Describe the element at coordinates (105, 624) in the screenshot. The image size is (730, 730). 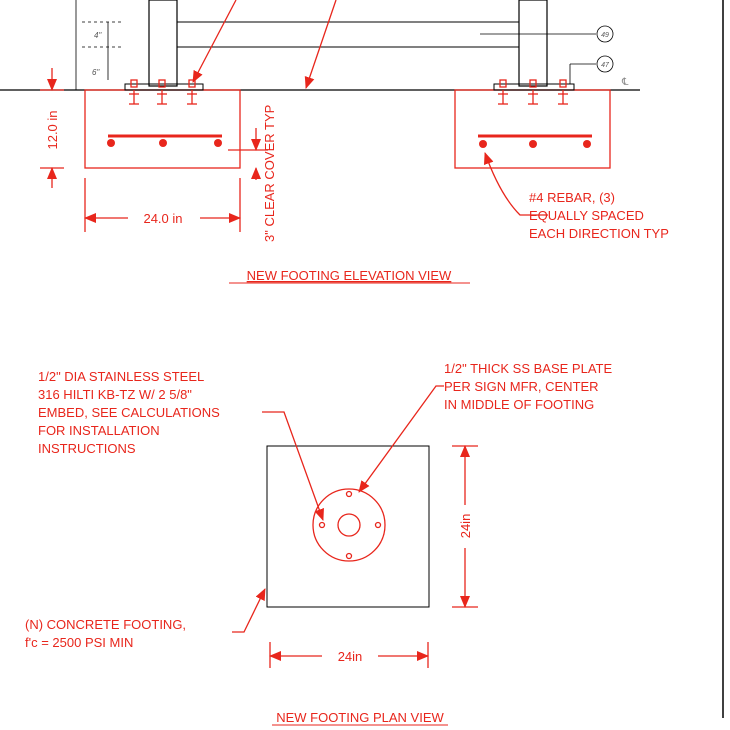
I see `footing-note-line-1: (N) CONCRETE FOOTING,` at that location.